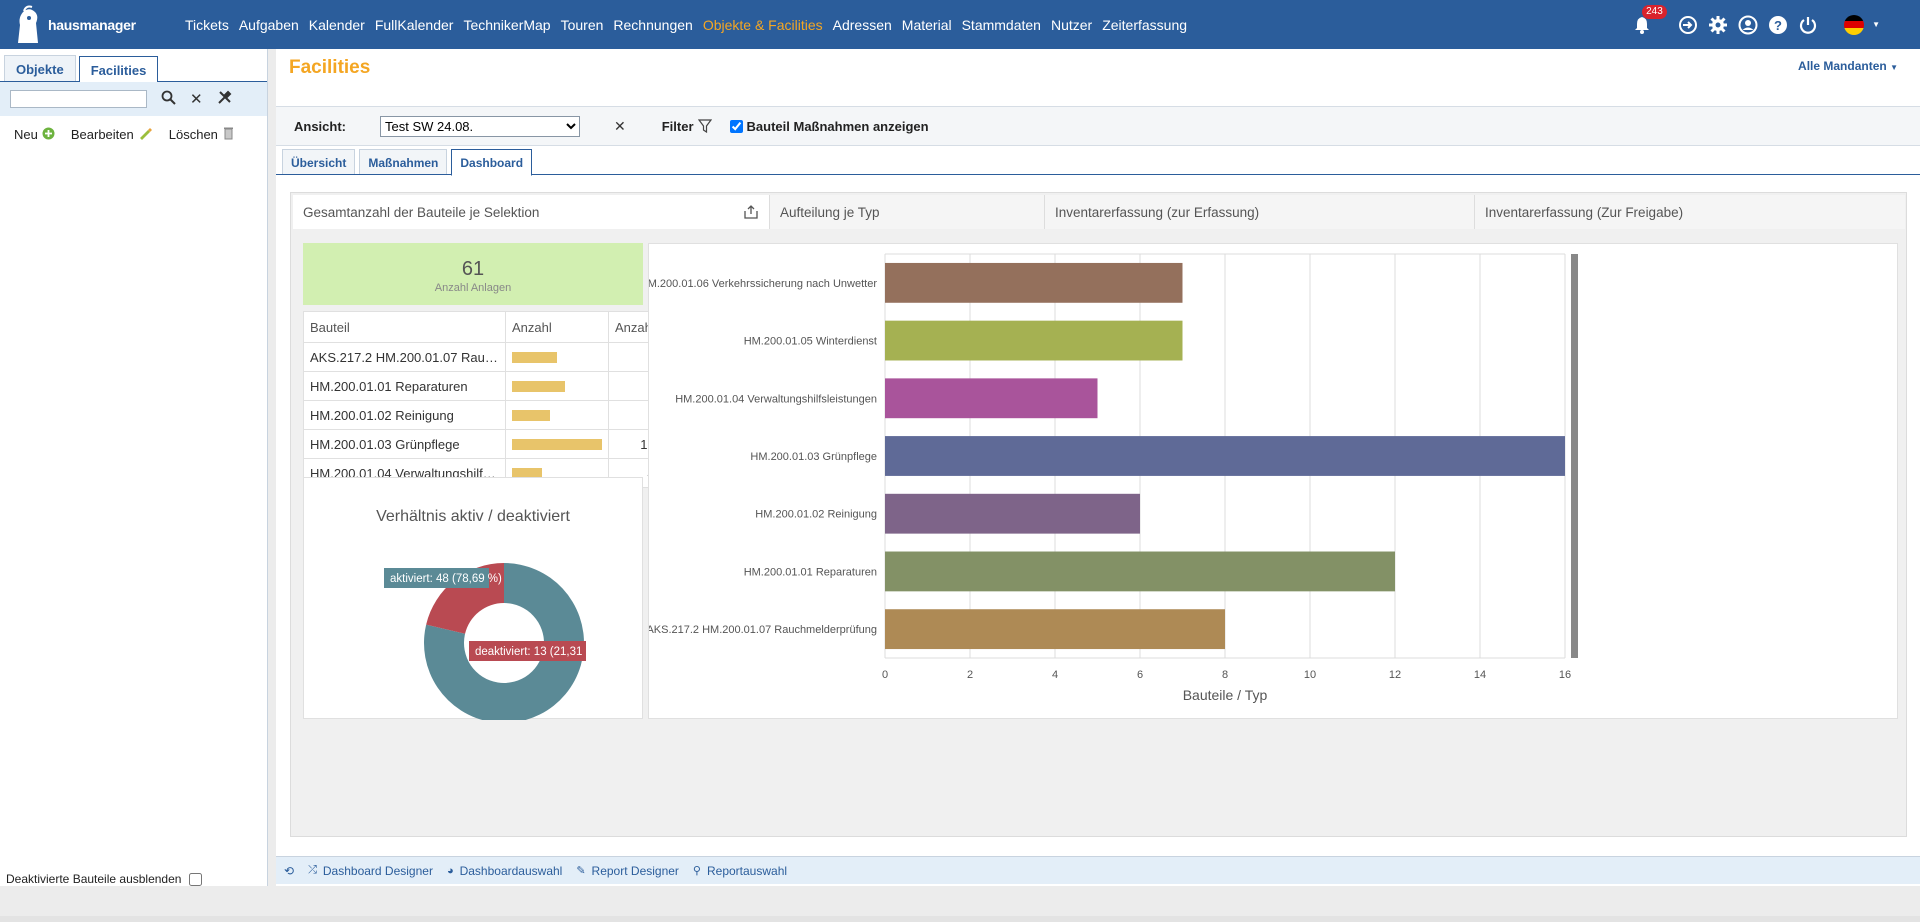 Image resolution: width=1920 pixels, height=922 pixels. What do you see at coordinates (482, 444) in the screenshot?
I see `table-row: HM.200.01.03 Grünpflege12` at bounding box center [482, 444].